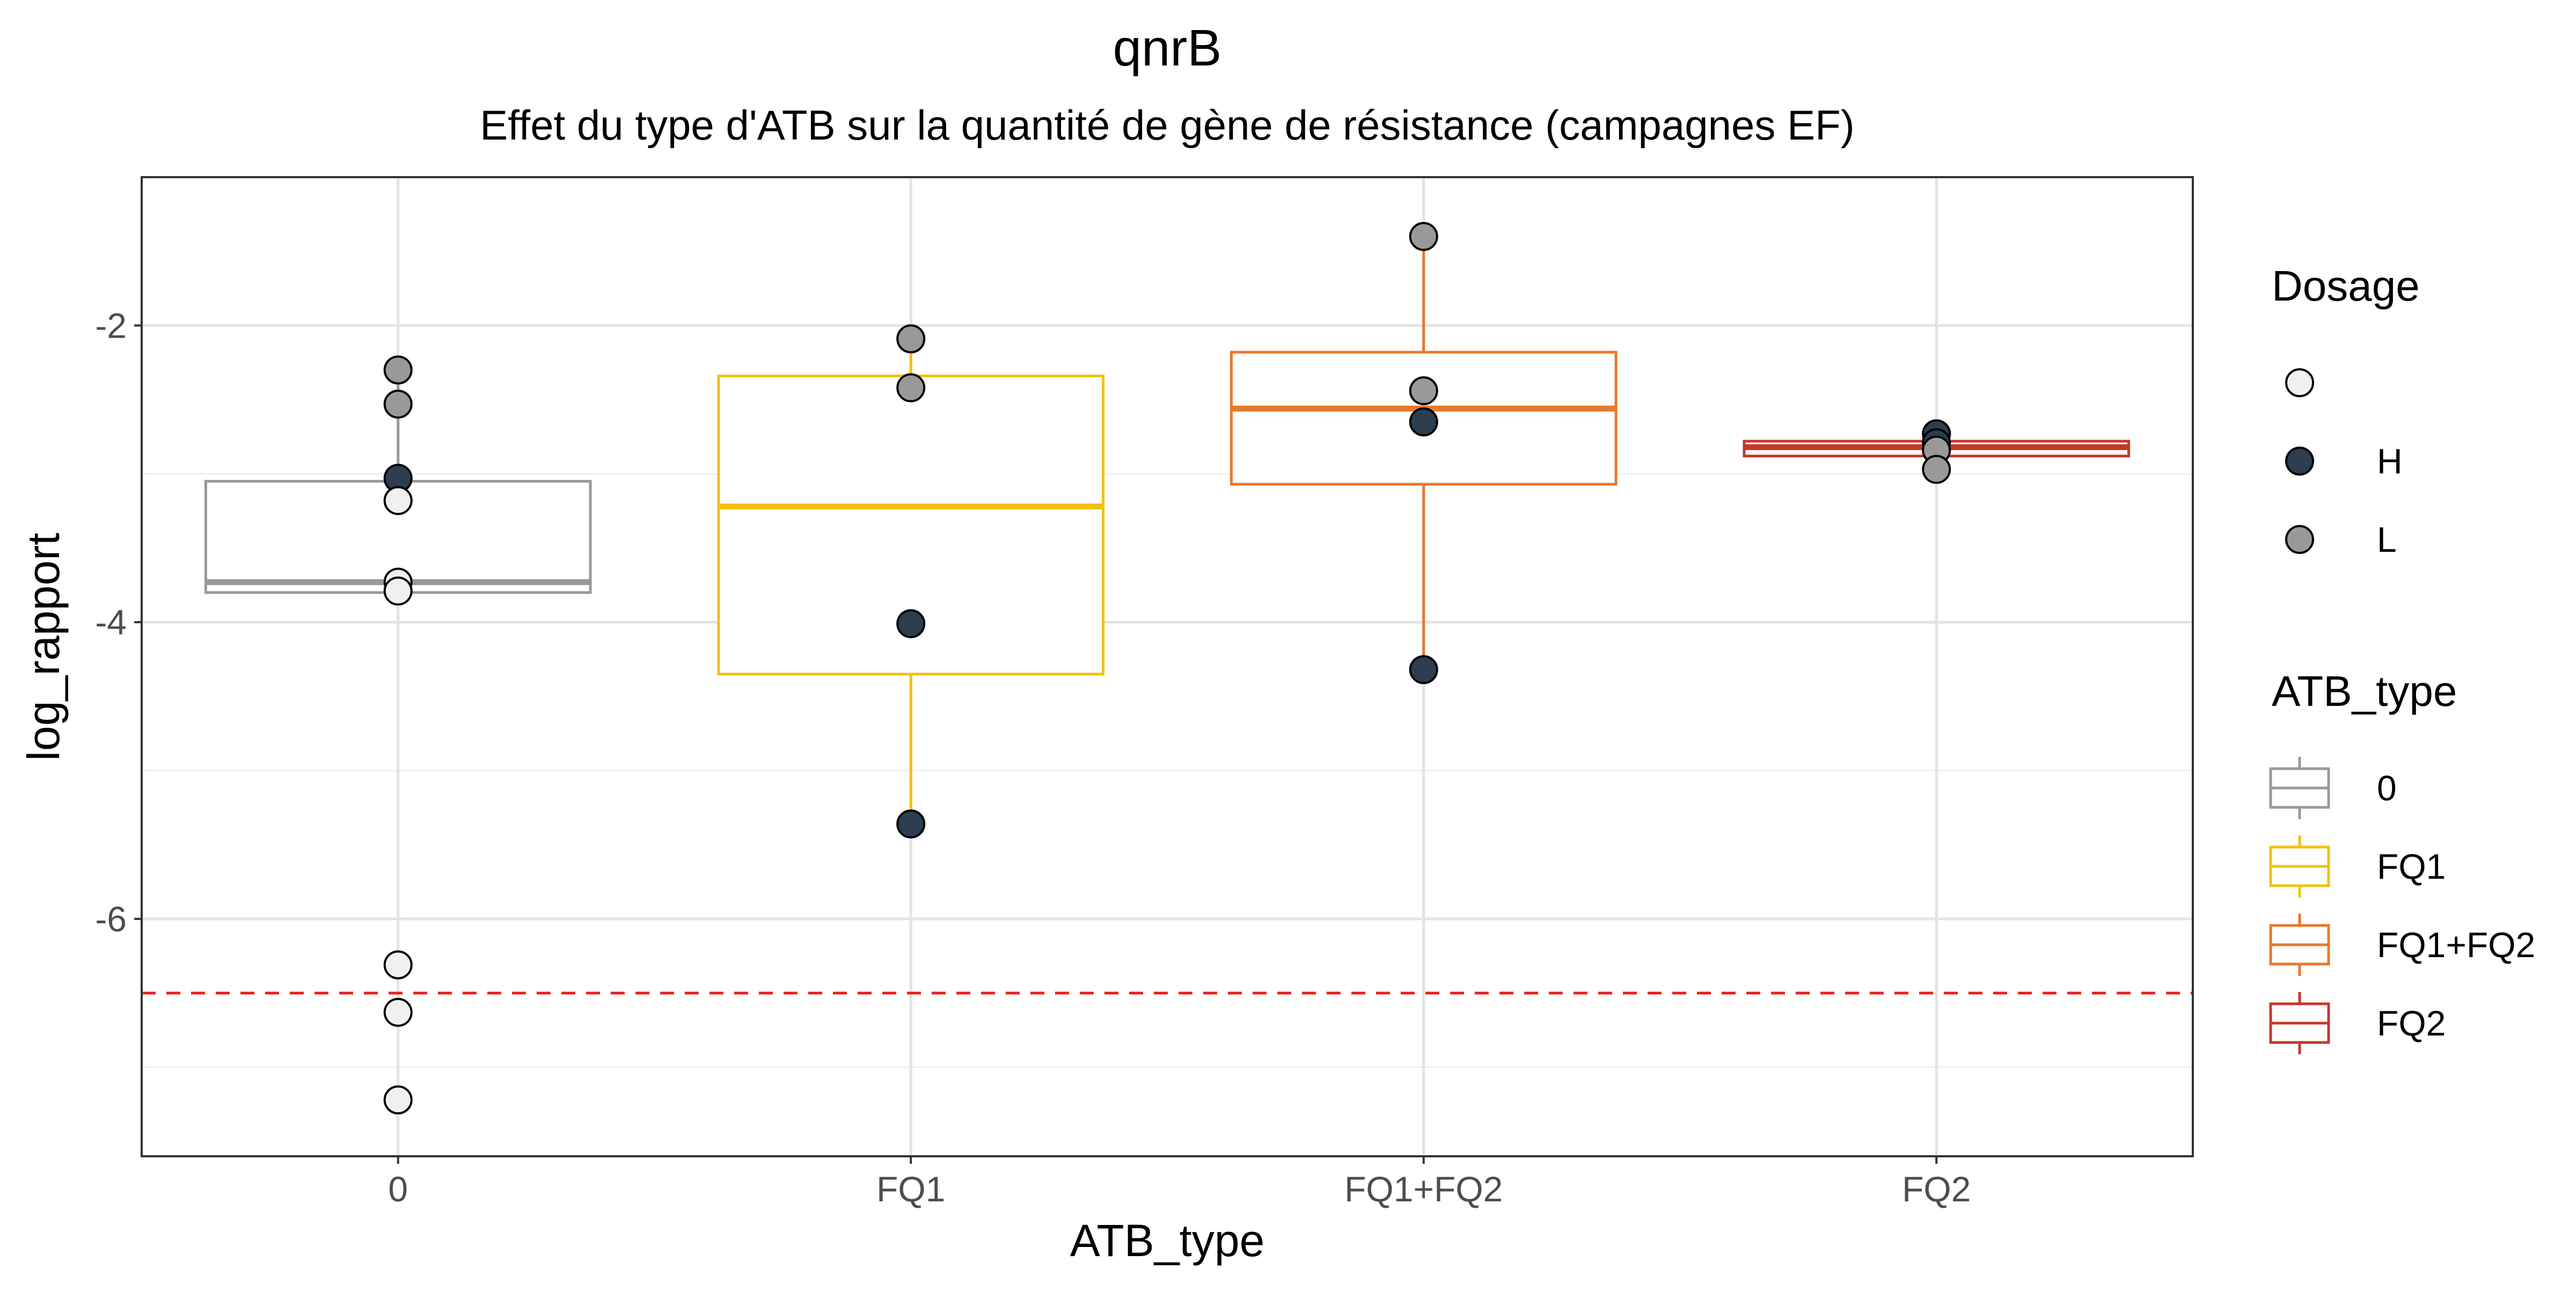 The height and width of the screenshot is (1291, 2576). Describe the element at coordinates (111, 325) in the screenshot. I see `y-tick-label: -2` at that location.